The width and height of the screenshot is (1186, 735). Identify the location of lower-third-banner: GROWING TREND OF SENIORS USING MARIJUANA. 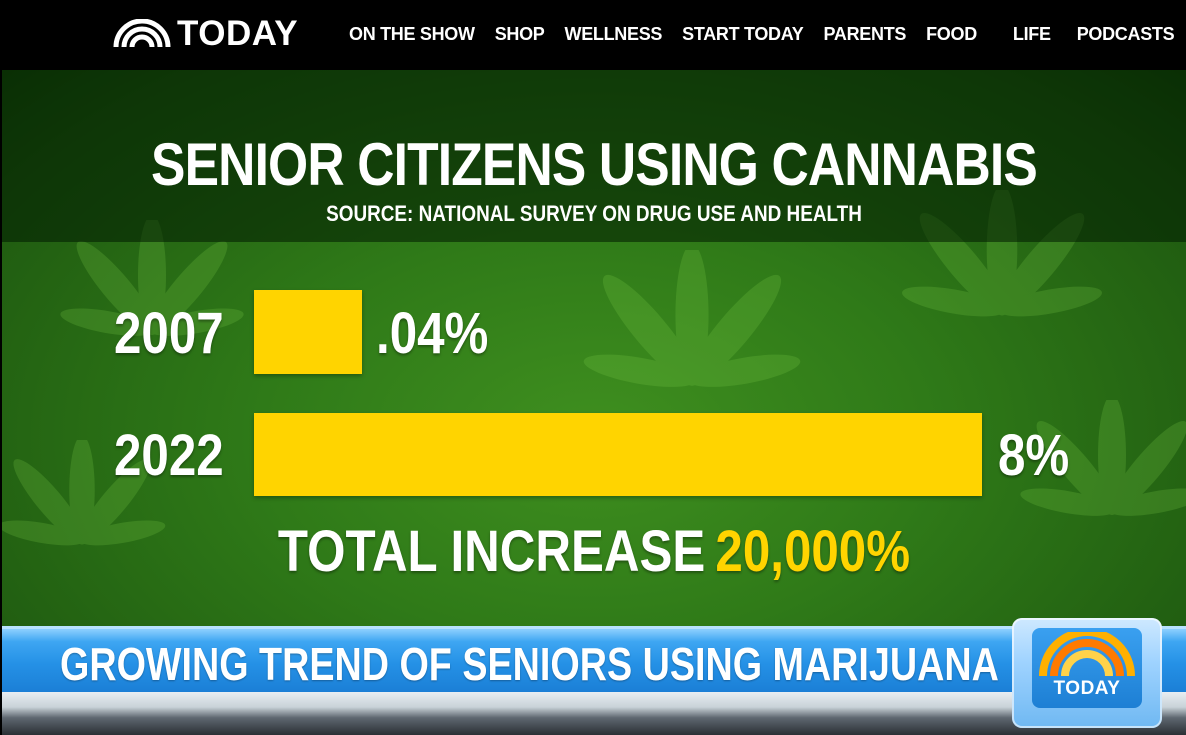
(594, 659).